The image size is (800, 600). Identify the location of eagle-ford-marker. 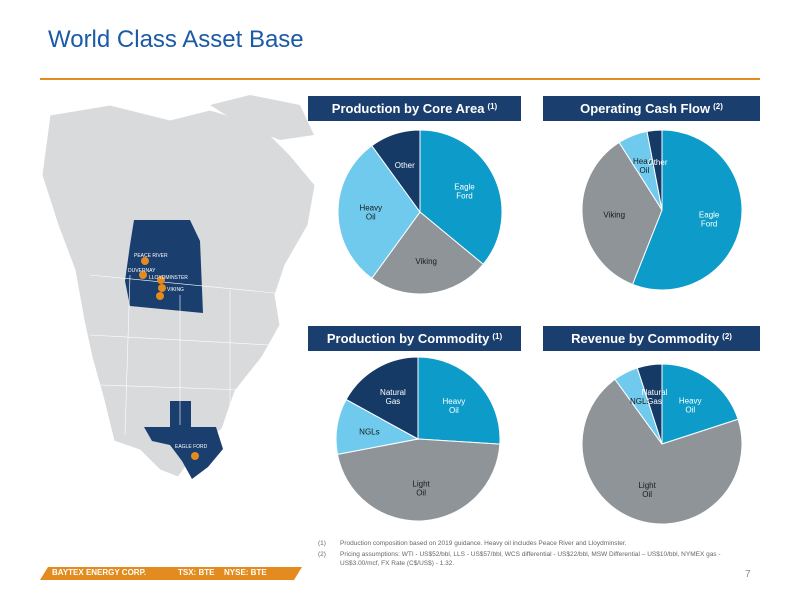
(195, 456).